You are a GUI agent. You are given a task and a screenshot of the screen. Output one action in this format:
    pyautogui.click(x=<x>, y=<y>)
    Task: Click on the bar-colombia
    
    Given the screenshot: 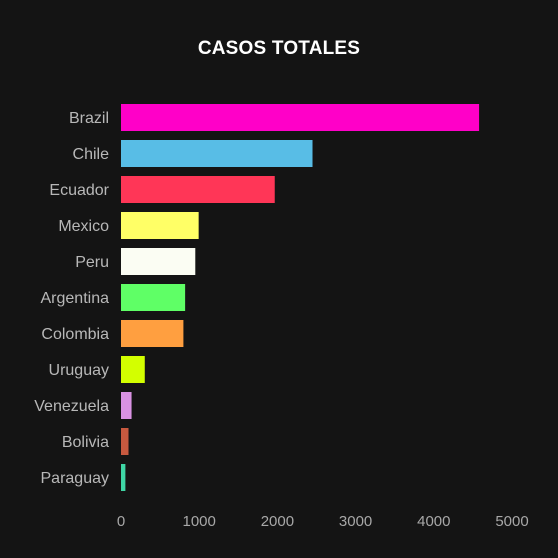 What is the action you would take?
    pyautogui.click(x=152, y=333)
    